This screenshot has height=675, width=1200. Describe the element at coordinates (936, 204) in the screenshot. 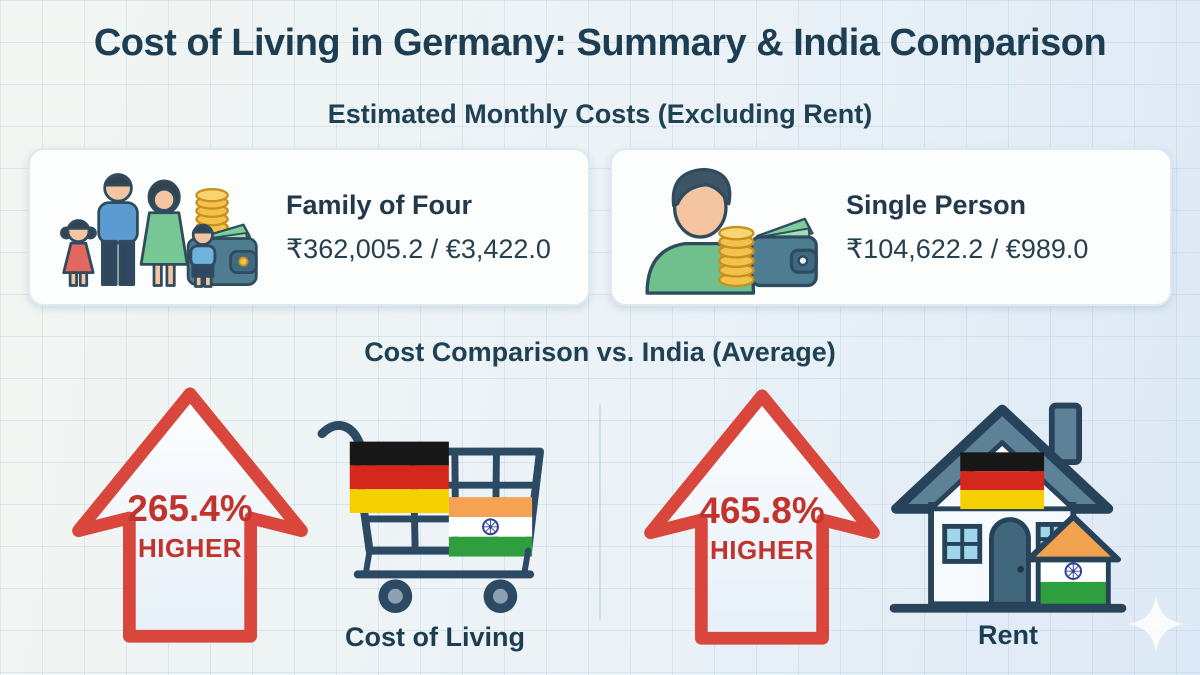

I see `single-person-card-title: Single Person` at that location.